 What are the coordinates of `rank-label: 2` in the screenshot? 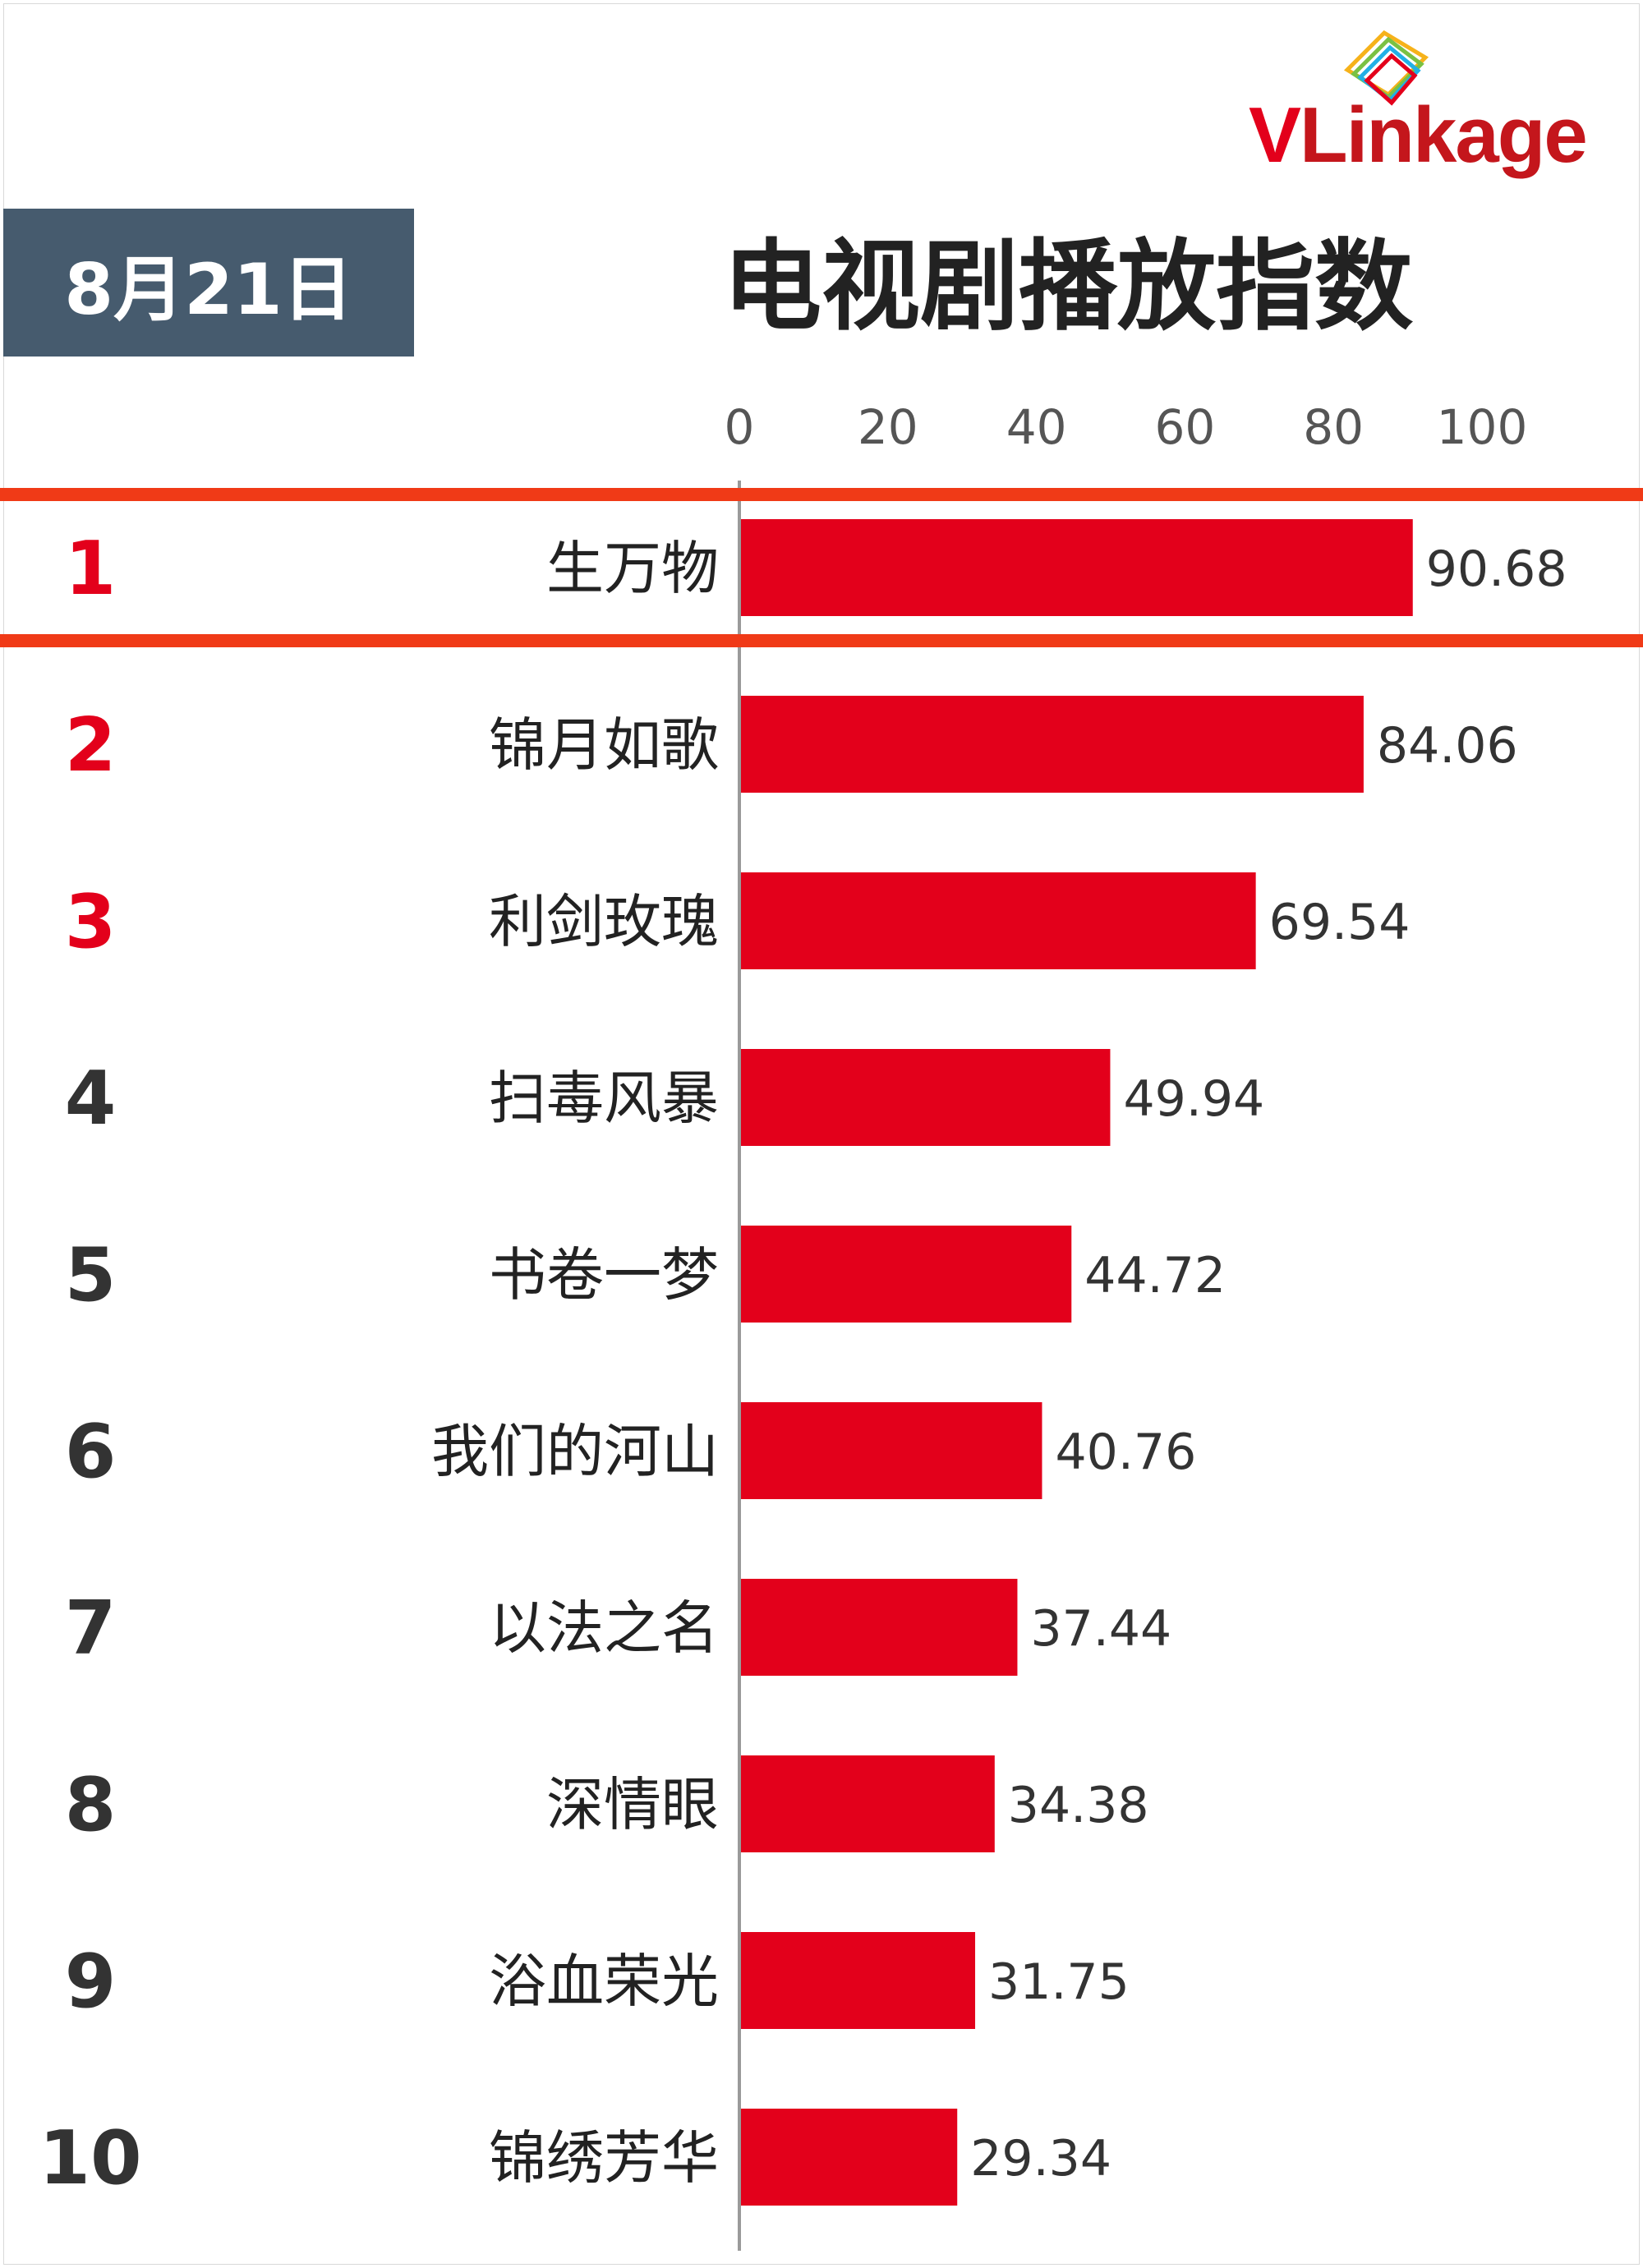 It's located at (91, 745).